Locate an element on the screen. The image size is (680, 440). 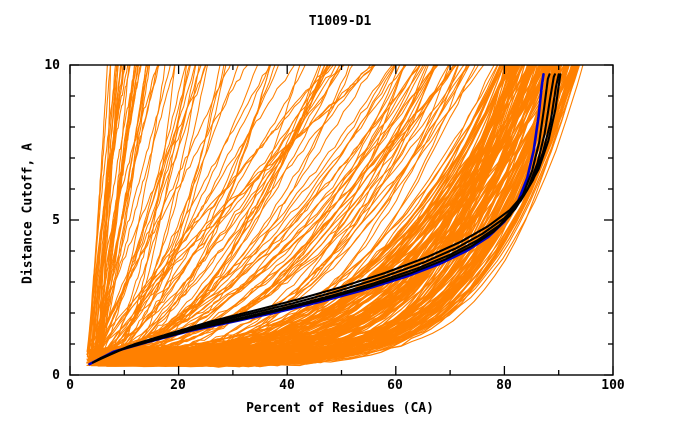
x-tick-label-0: 0 is located at coordinates (70, 385).